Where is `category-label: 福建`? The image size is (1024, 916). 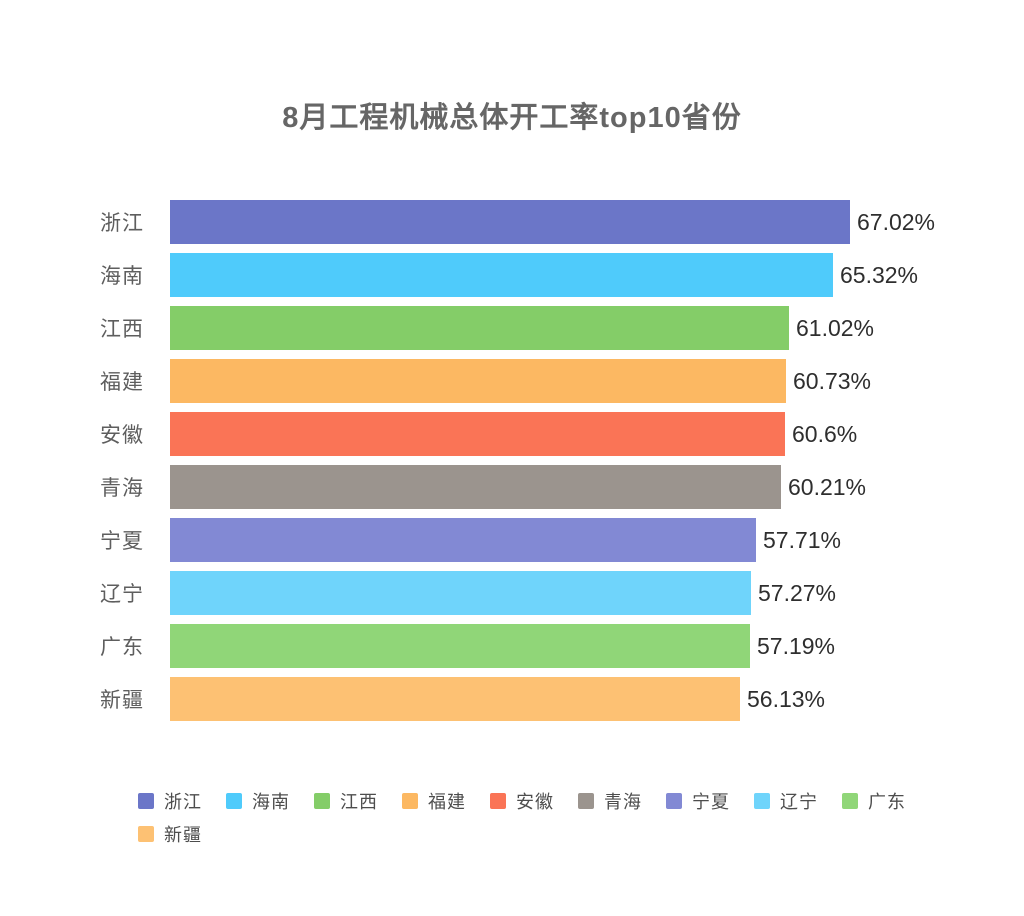
category-label: 福建 is located at coordinates (122, 382).